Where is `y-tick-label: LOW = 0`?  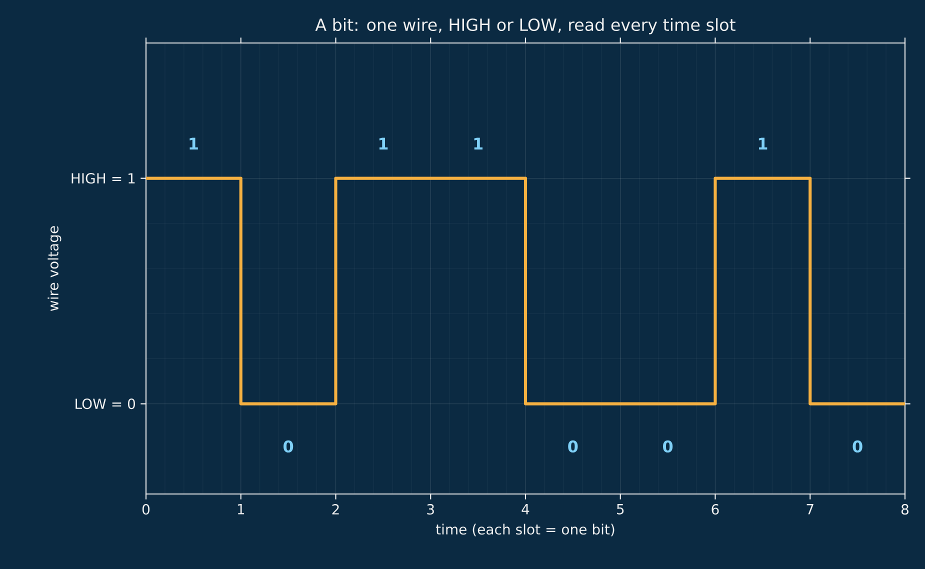
y-tick-label: LOW = 0 is located at coordinates (106, 404).